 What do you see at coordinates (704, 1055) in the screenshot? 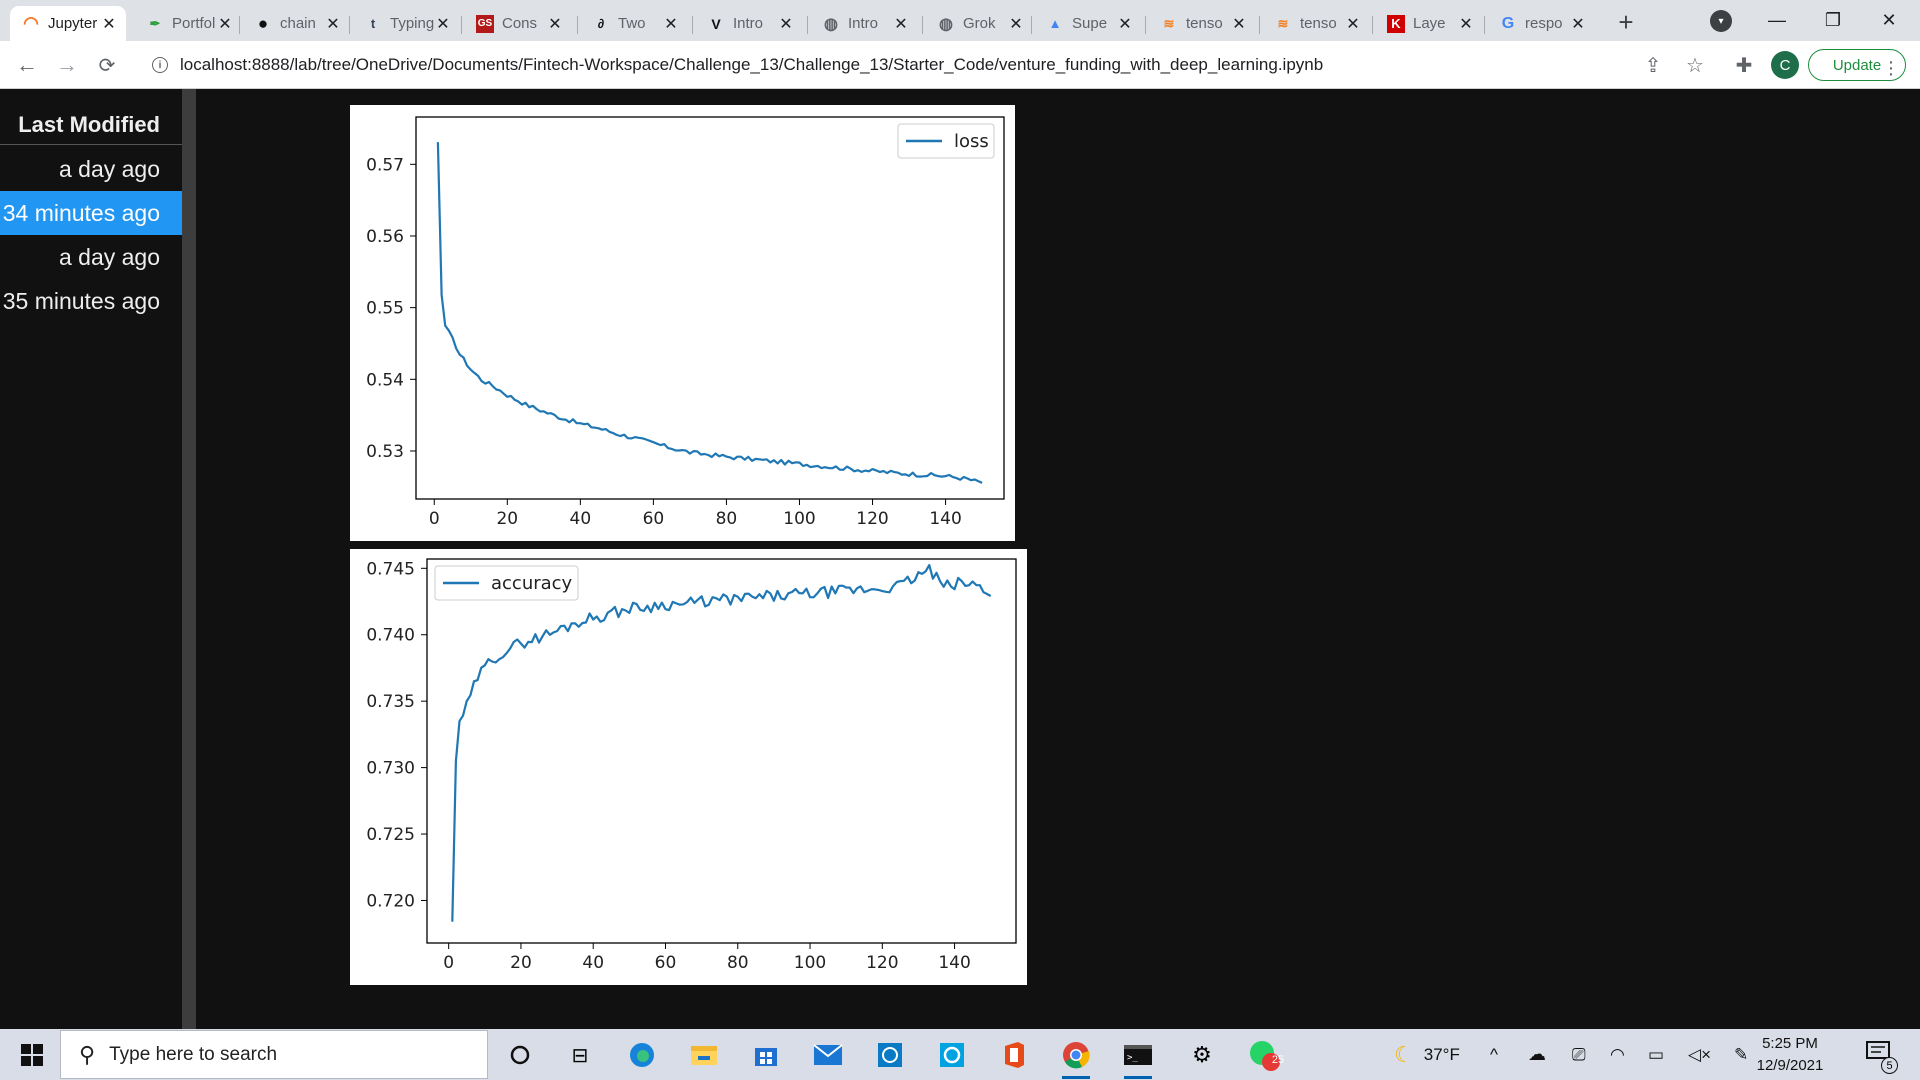
I see `file-explorer-icon` at bounding box center [704, 1055].